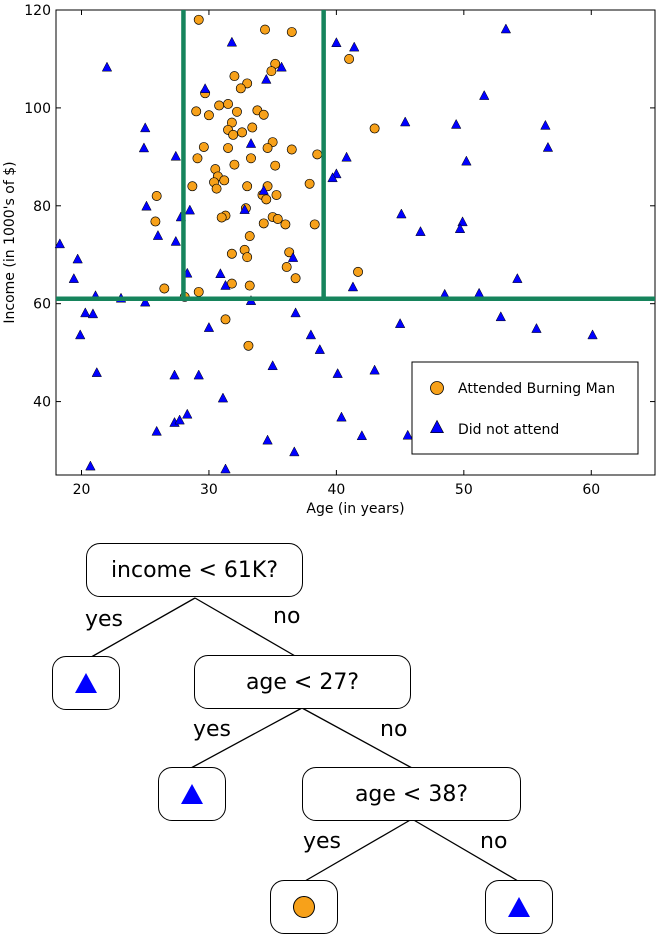  What do you see at coordinates (42, 207) in the screenshot?
I see `y-tick-label: 80` at bounding box center [42, 207].